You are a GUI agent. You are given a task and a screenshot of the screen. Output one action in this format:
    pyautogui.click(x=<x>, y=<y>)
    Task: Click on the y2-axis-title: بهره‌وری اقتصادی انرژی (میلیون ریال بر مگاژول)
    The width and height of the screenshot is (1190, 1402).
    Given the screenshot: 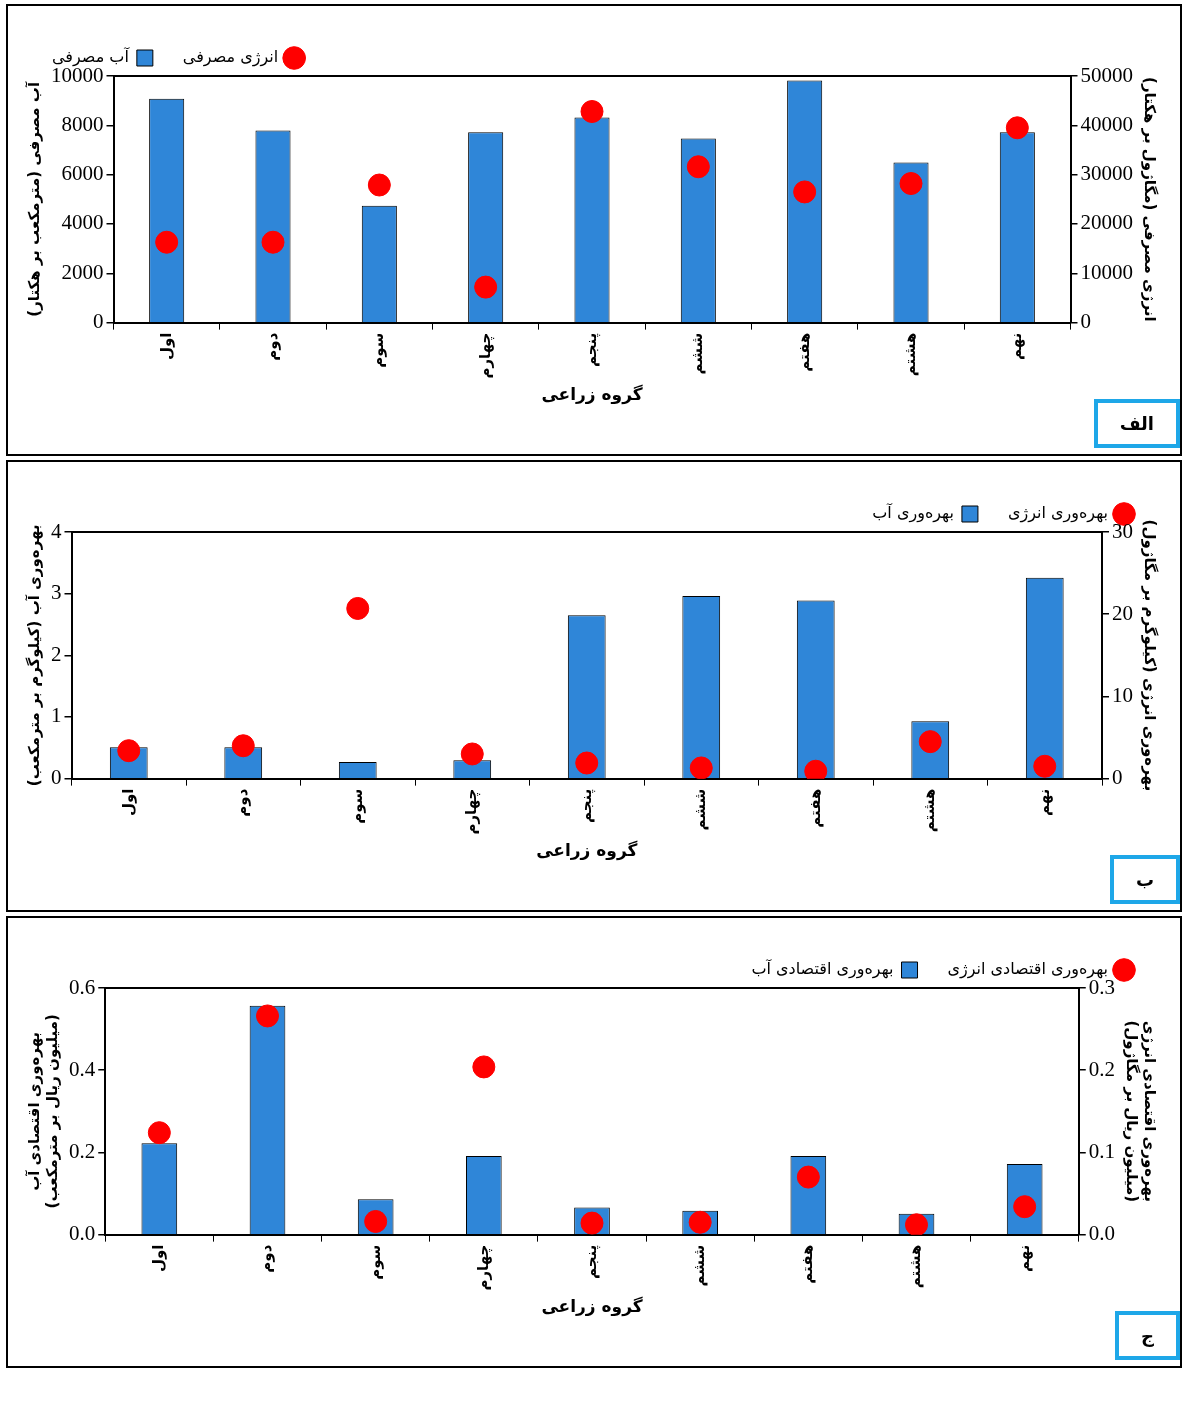 What is the action you would take?
    pyautogui.click(x=1141, y=1111)
    